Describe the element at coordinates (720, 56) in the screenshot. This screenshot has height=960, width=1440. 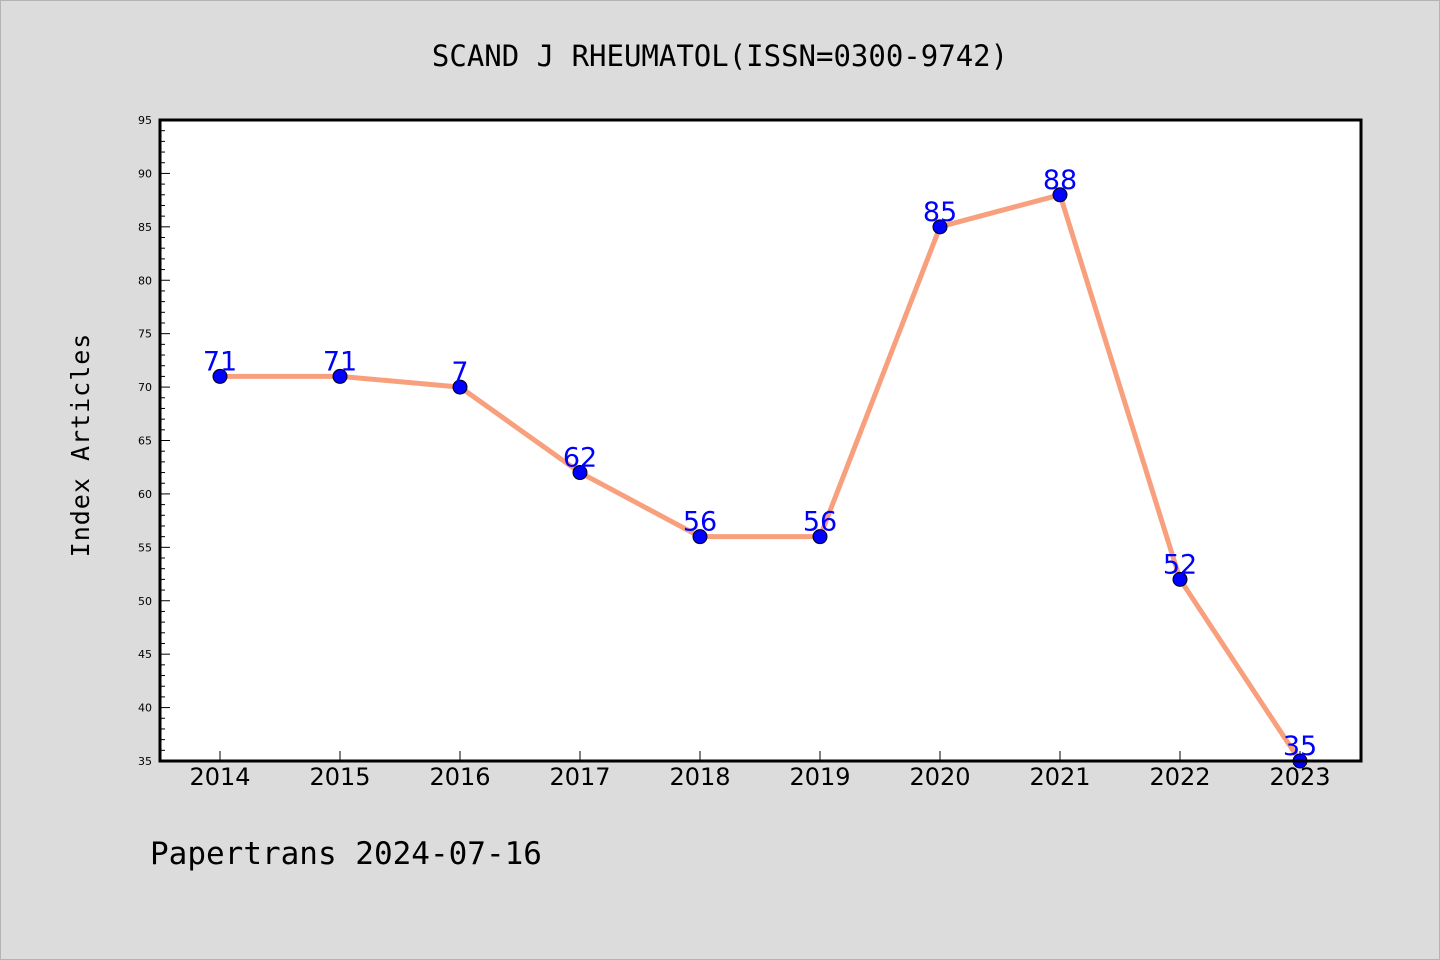
I see `chart-title: SCAND J RHEUMATOL(ISSN=0300-9742)` at that location.